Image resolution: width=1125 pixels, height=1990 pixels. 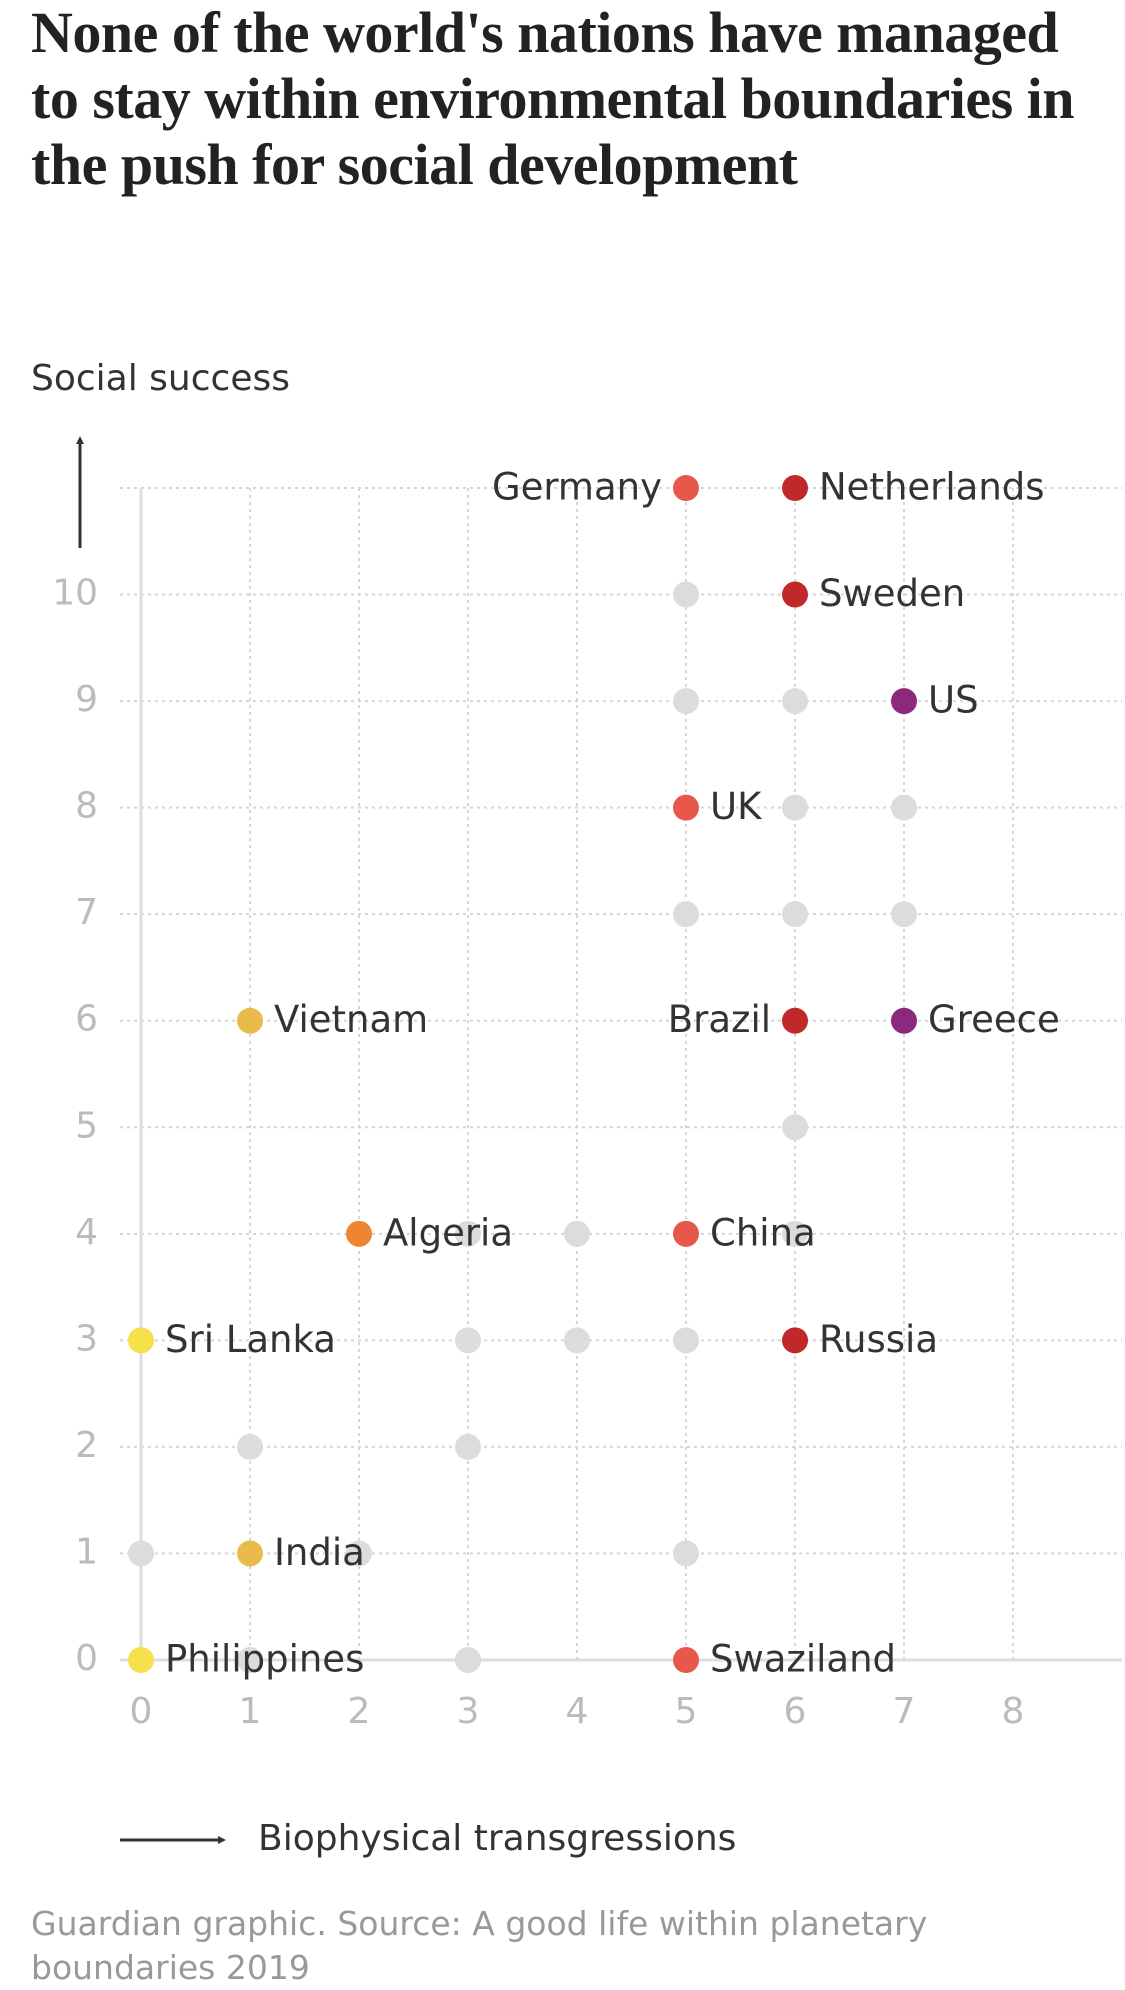 What do you see at coordinates (953, 700) in the screenshot?
I see `point-label: US` at bounding box center [953, 700].